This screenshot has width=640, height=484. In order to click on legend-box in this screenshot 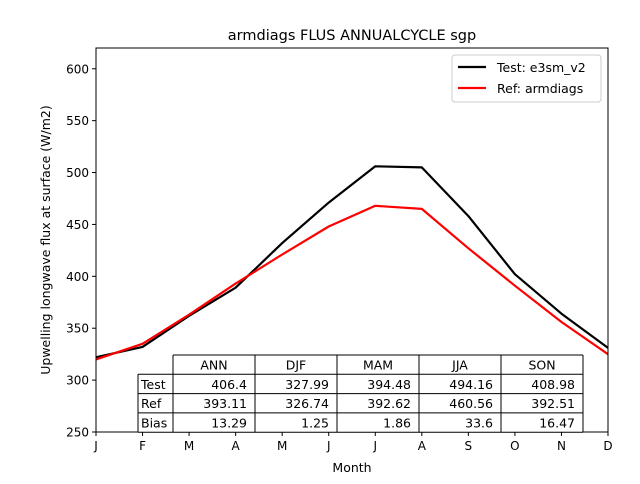, I will do `click(526, 78)`.